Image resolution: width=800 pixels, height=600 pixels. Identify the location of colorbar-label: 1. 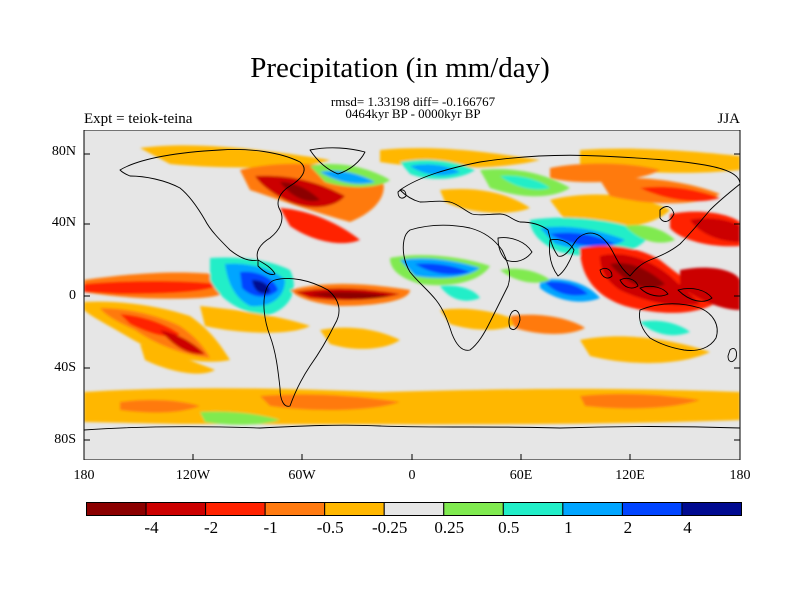
(568, 527).